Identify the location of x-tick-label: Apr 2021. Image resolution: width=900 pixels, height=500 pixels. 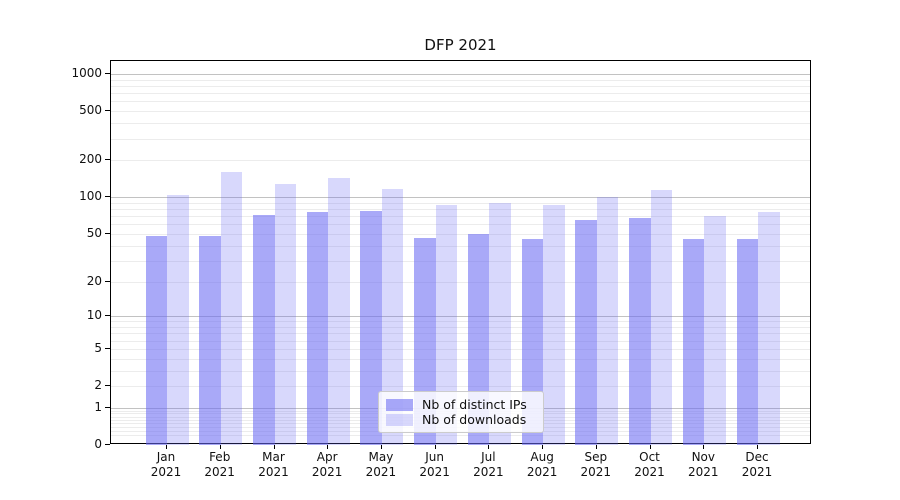
(327, 464).